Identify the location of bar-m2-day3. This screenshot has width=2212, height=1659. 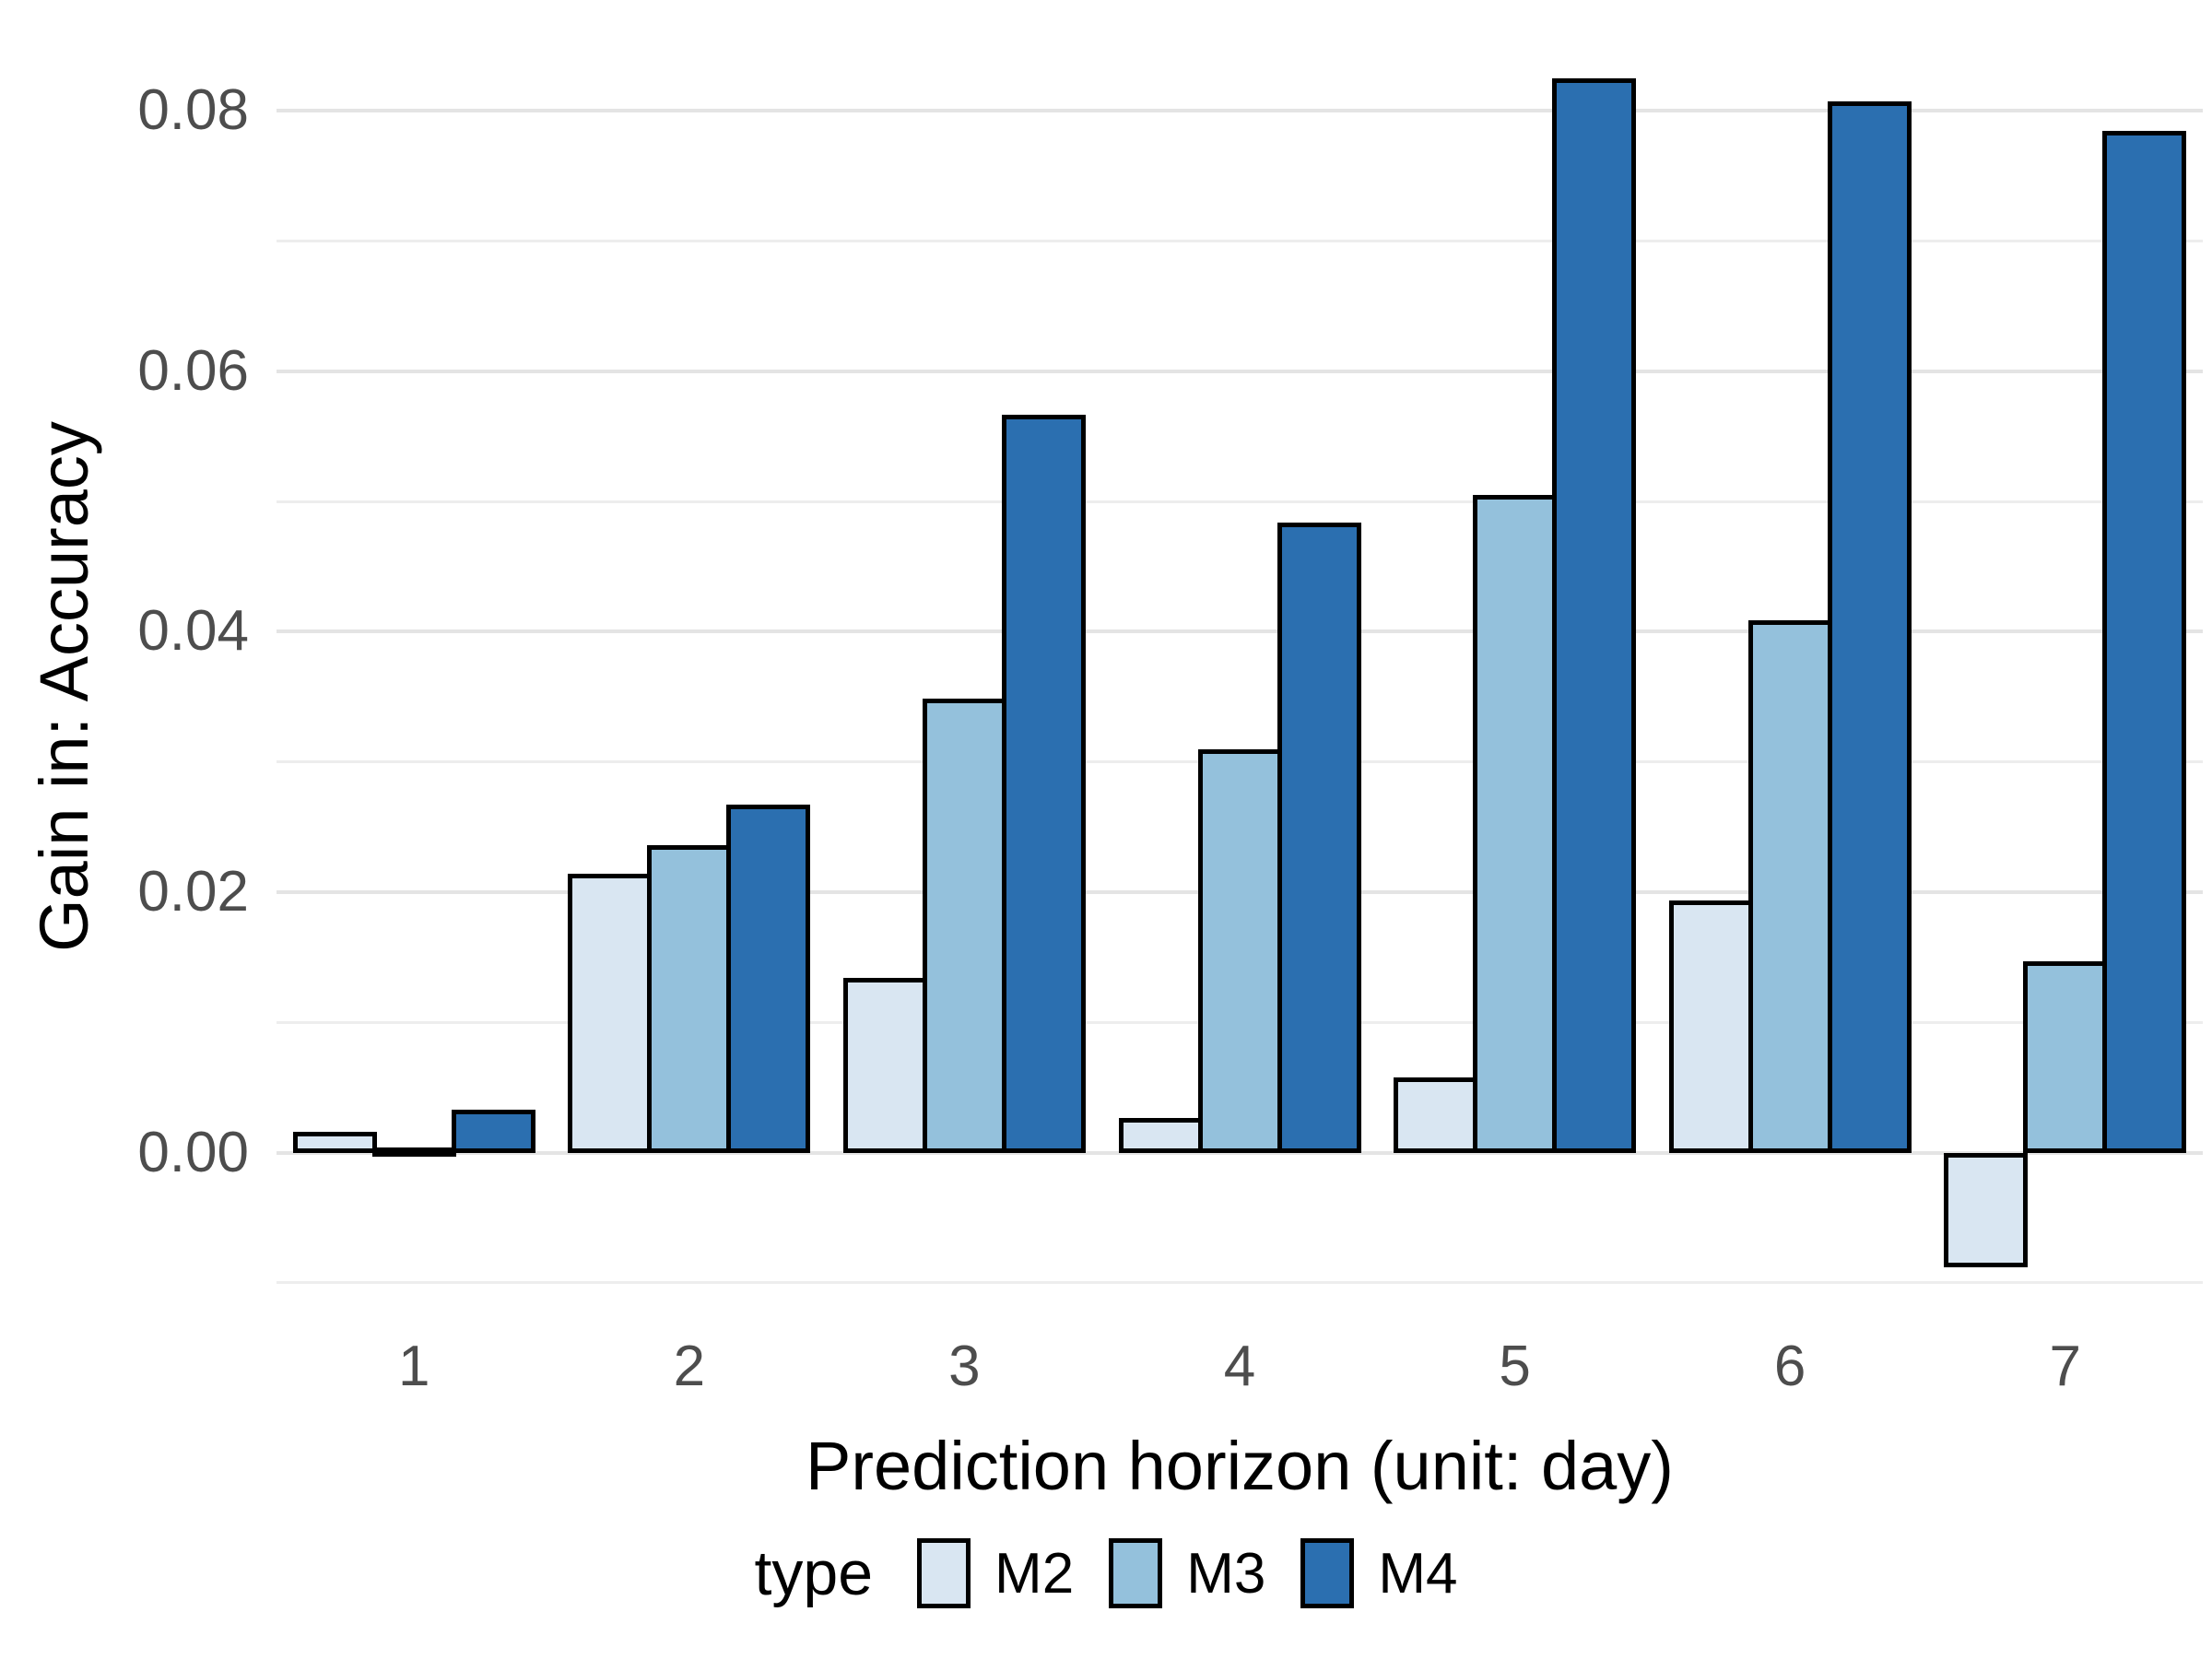
(884, 1065).